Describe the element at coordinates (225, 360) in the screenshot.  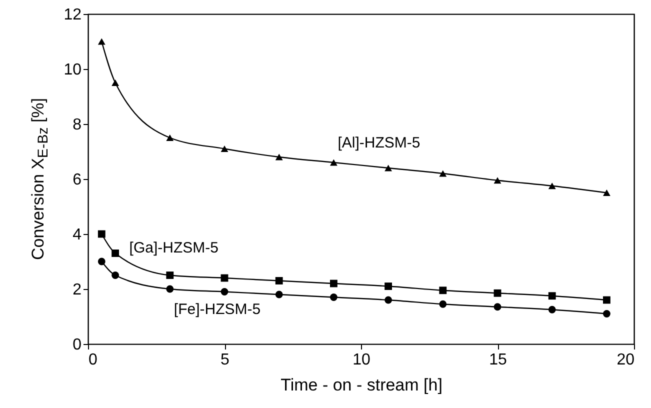
I see `x-tick-label: 5` at that location.